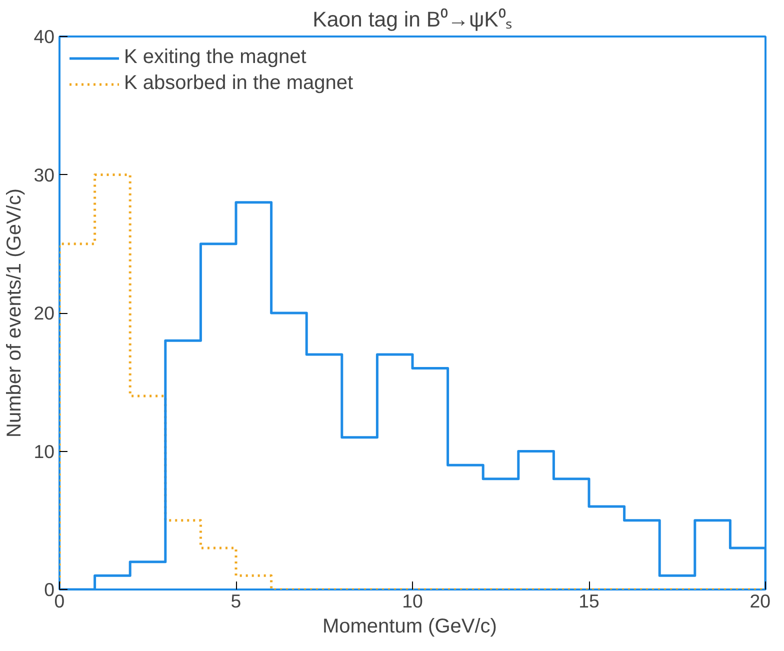 The image size is (784, 651). Describe the element at coordinates (44, 175) in the screenshot. I see `y-tick-label: 30` at that location.